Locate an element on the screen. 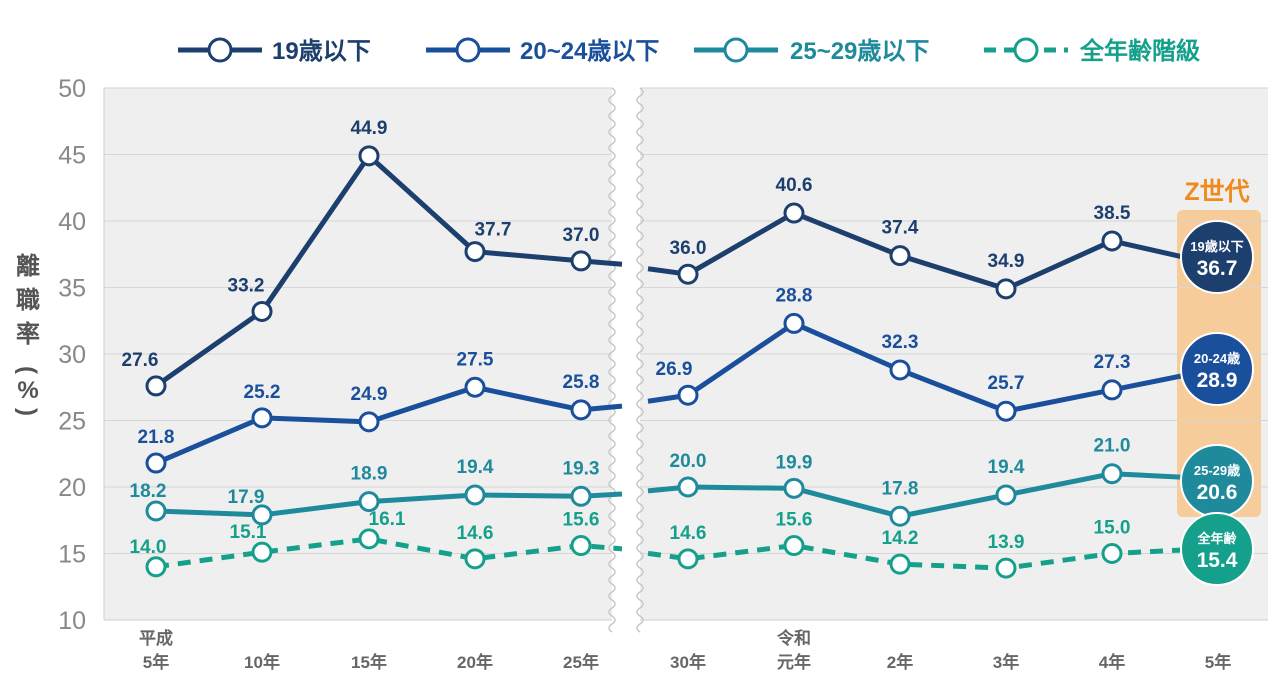  y-axis-label-char: 率 is located at coordinates (28, 334).